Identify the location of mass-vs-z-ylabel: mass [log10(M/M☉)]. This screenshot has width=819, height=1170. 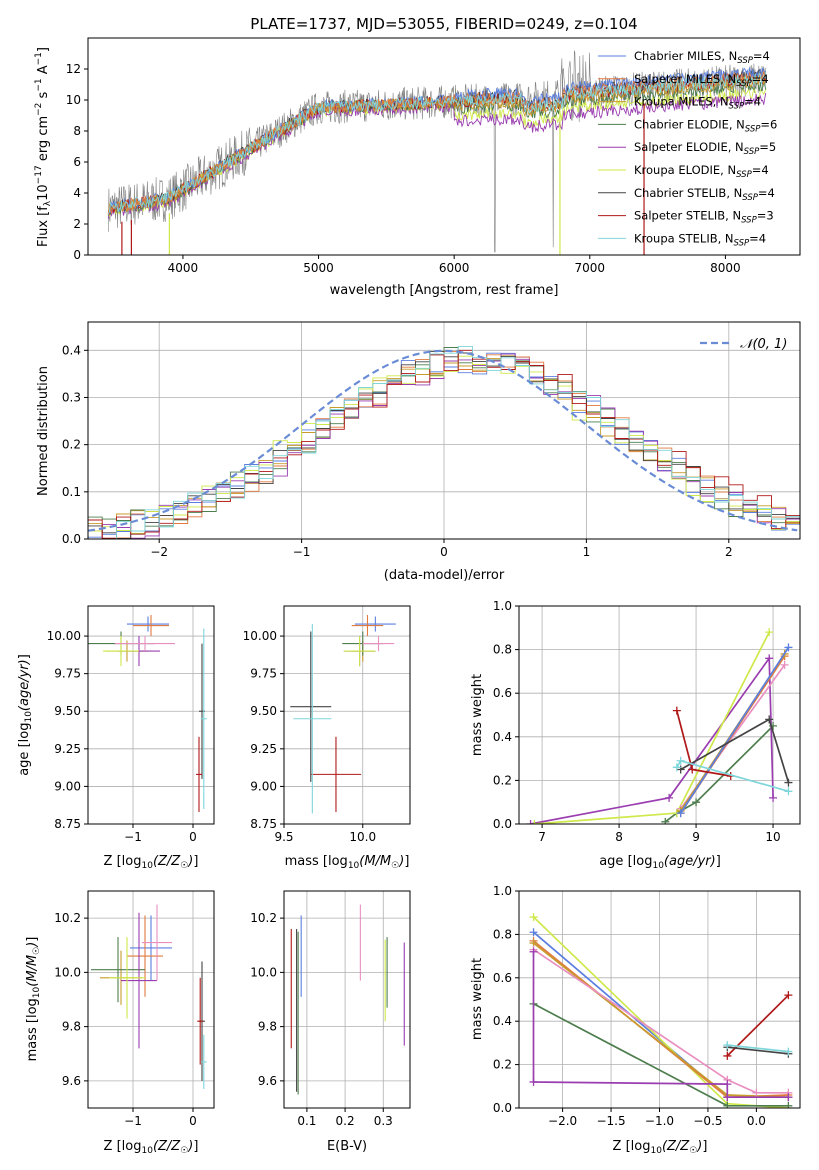
(33, 999).